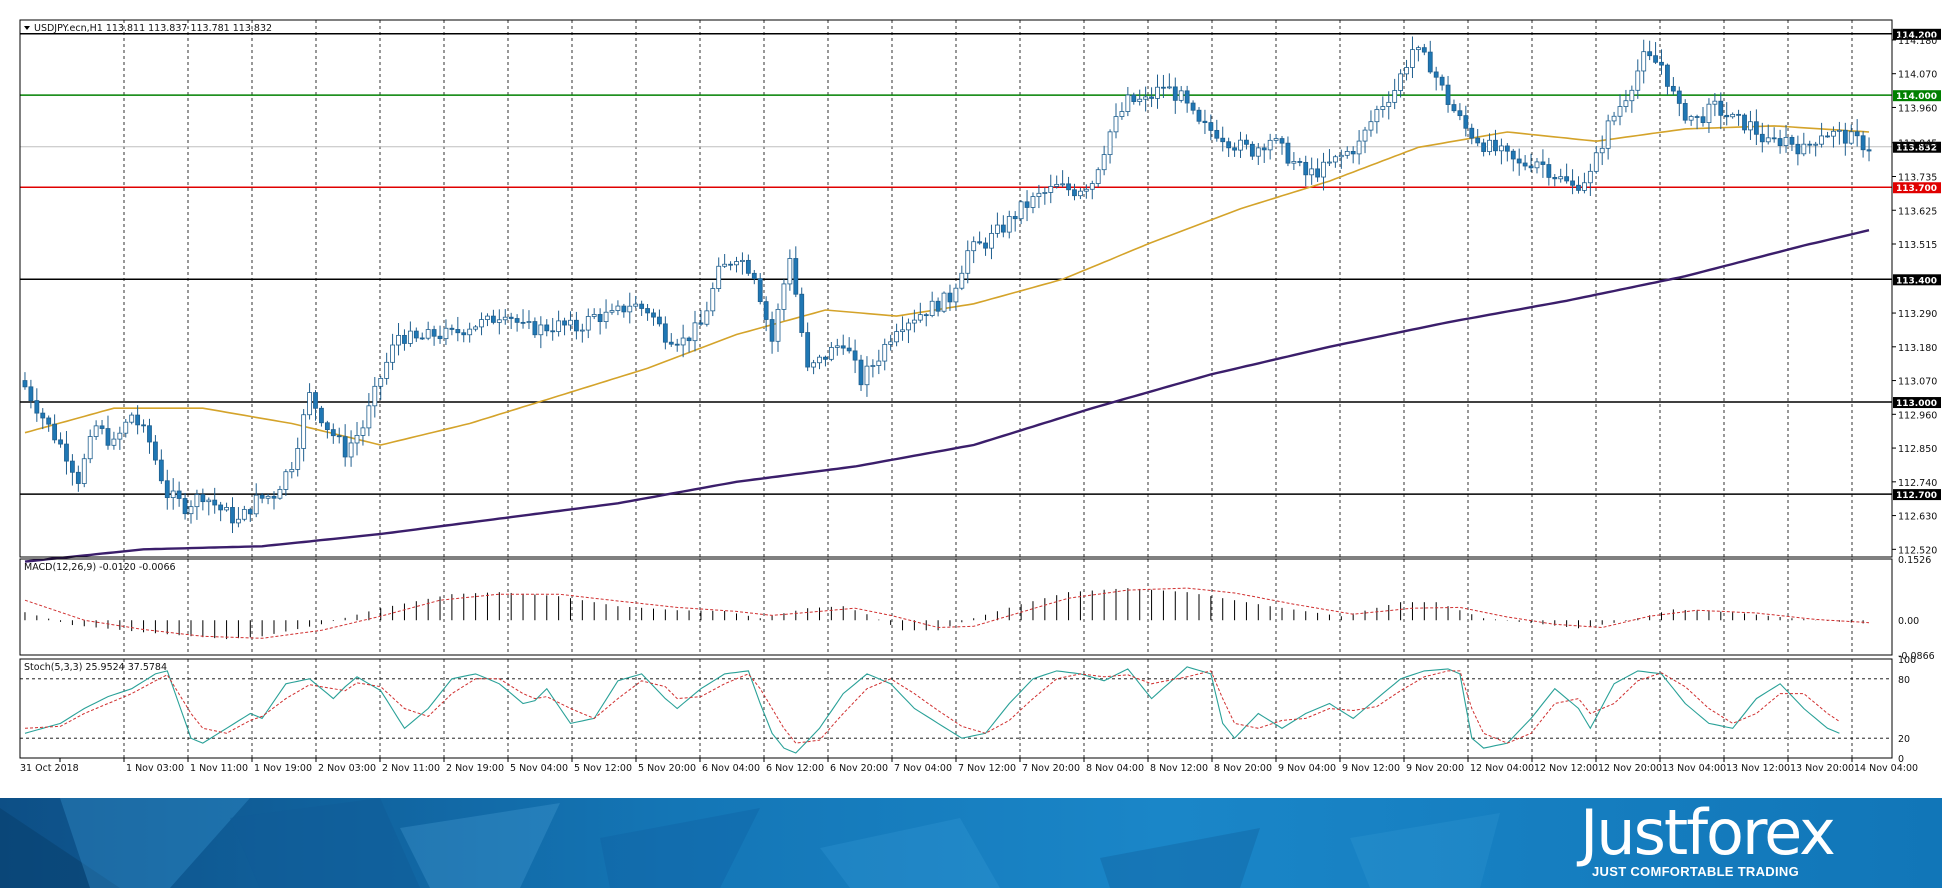 The image size is (1942, 888). Describe the element at coordinates (1907, 660) in the screenshot. I see `stoch-tick-label: 100` at that location.